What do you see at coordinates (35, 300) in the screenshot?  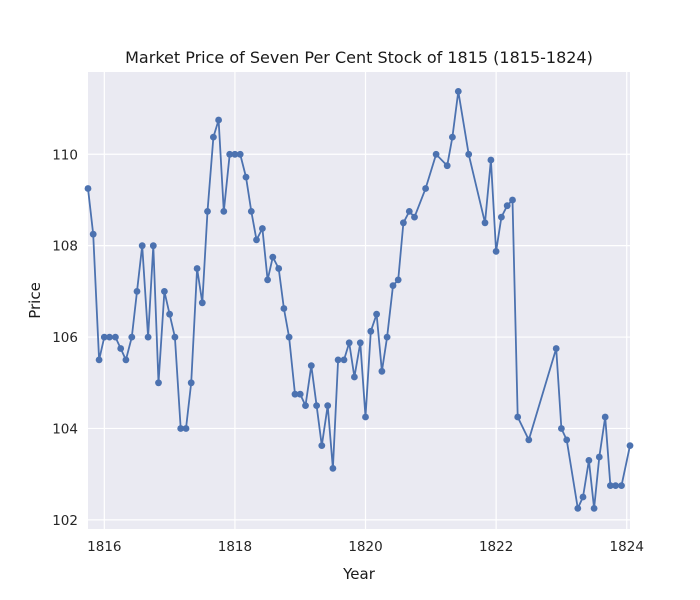 I see `y-axis-label: Price` at bounding box center [35, 300].